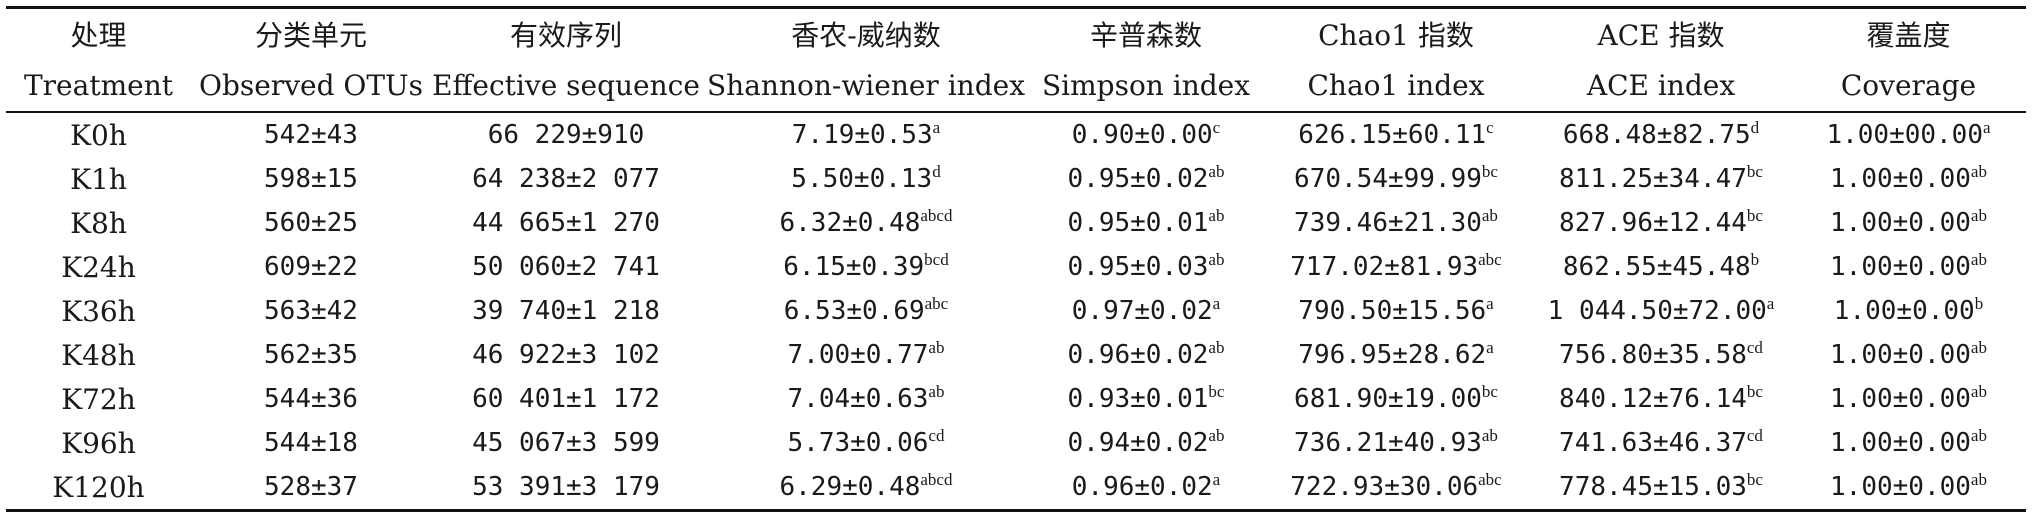 The height and width of the screenshot is (512, 2032). Describe the element at coordinates (1392, 311) in the screenshot. I see `cell-chao1-value: 790.50±15.56` at that location.